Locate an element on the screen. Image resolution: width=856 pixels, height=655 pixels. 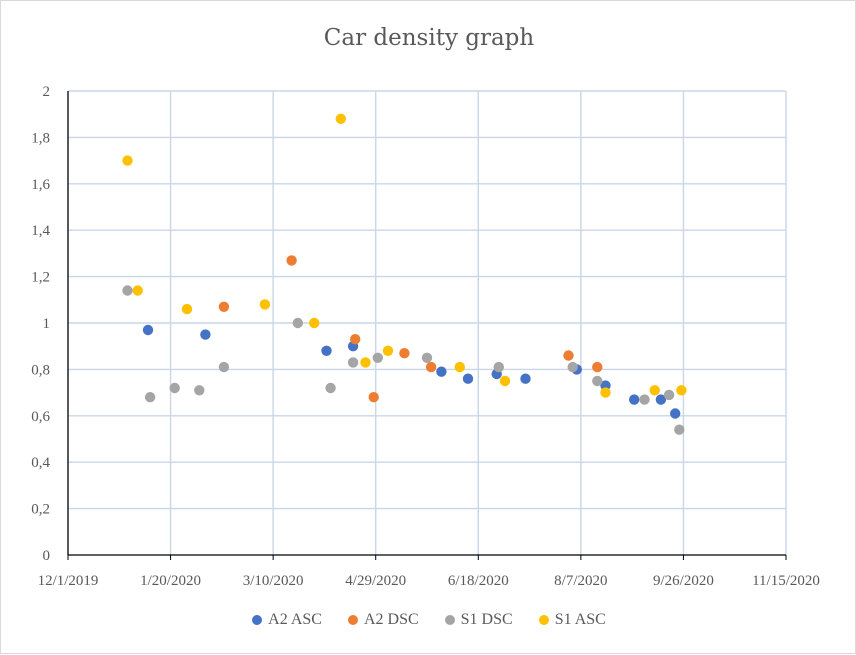
y-tick-label: 0,8 is located at coordinates (40, 370).